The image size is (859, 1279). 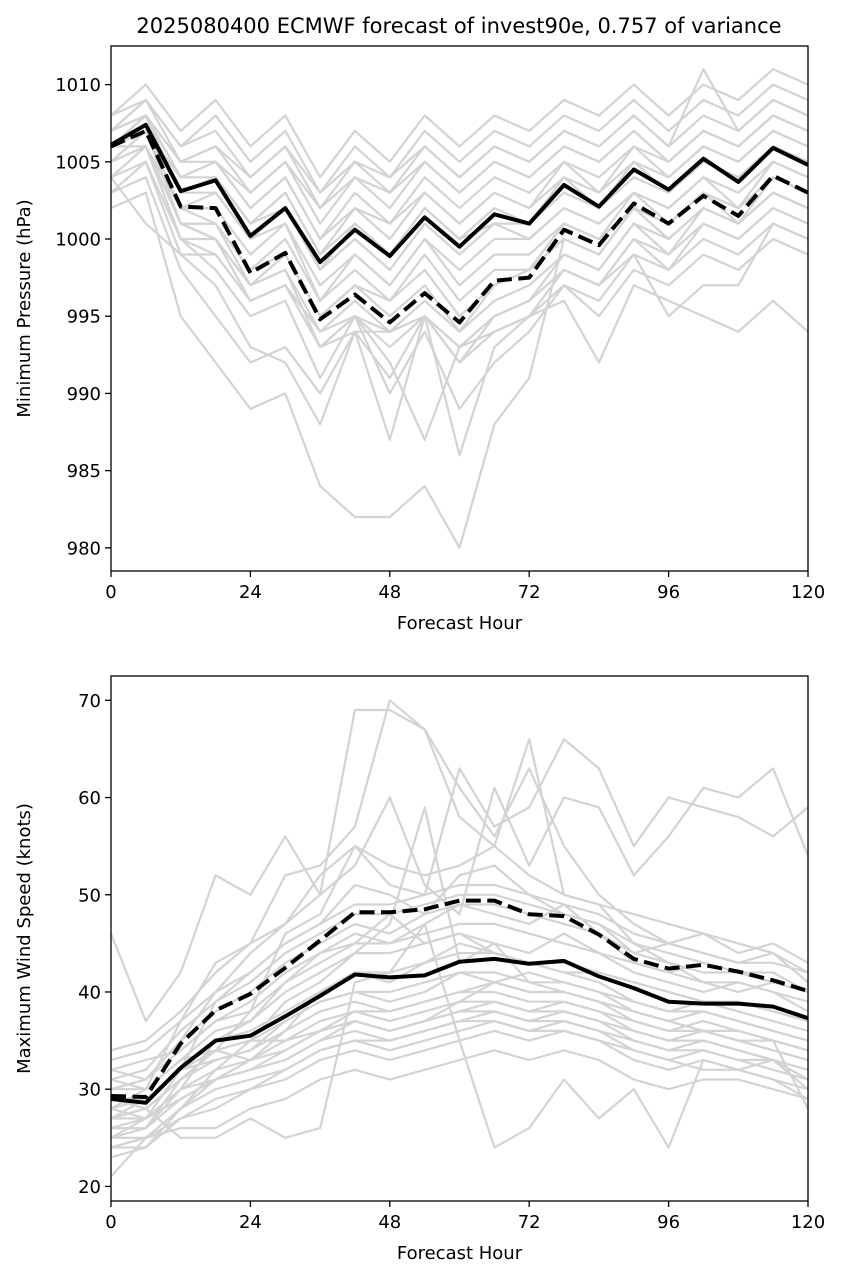 I want to click on wind-solid-line, so click(x=459, y=1030).